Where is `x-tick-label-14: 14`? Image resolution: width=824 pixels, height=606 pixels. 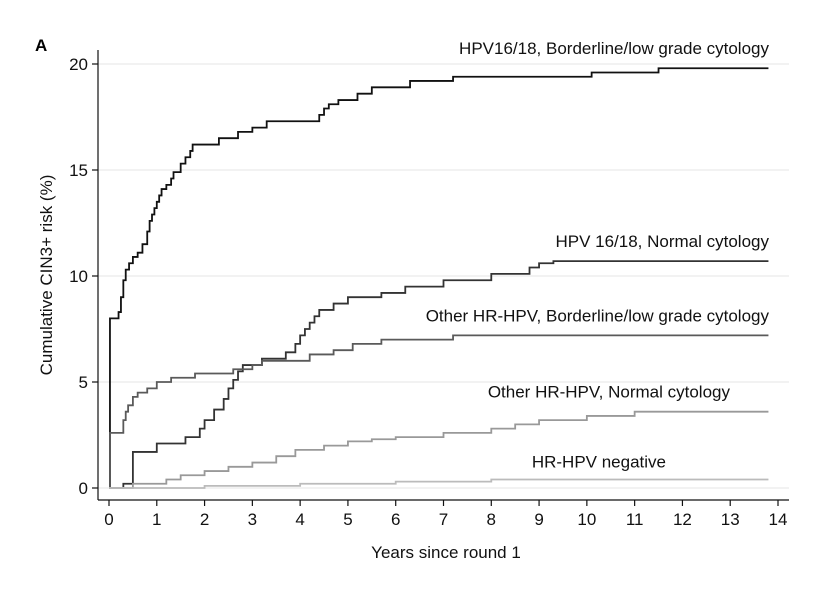
x-tick-label-14: 14 is located at coordinates (778, 519).